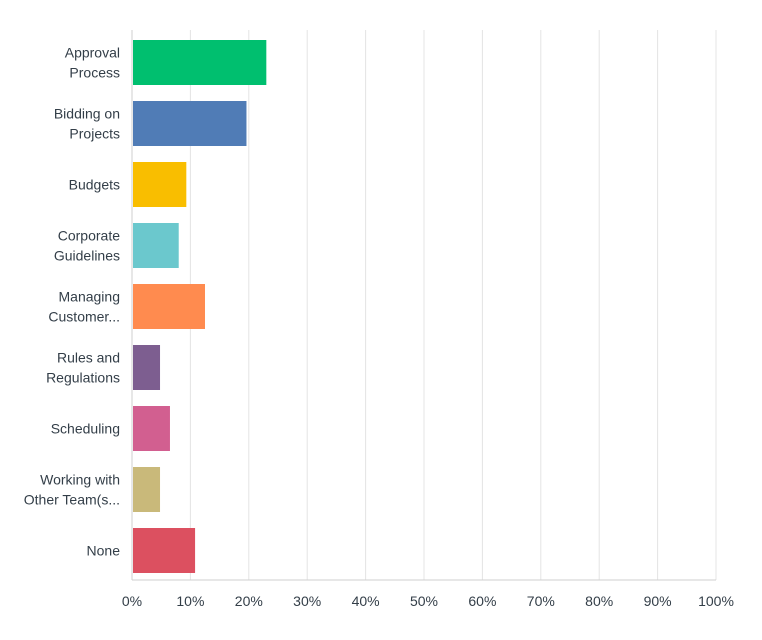 This screenshot has width=762, height=640. I want to click on category-label: None, so click(104, 551).